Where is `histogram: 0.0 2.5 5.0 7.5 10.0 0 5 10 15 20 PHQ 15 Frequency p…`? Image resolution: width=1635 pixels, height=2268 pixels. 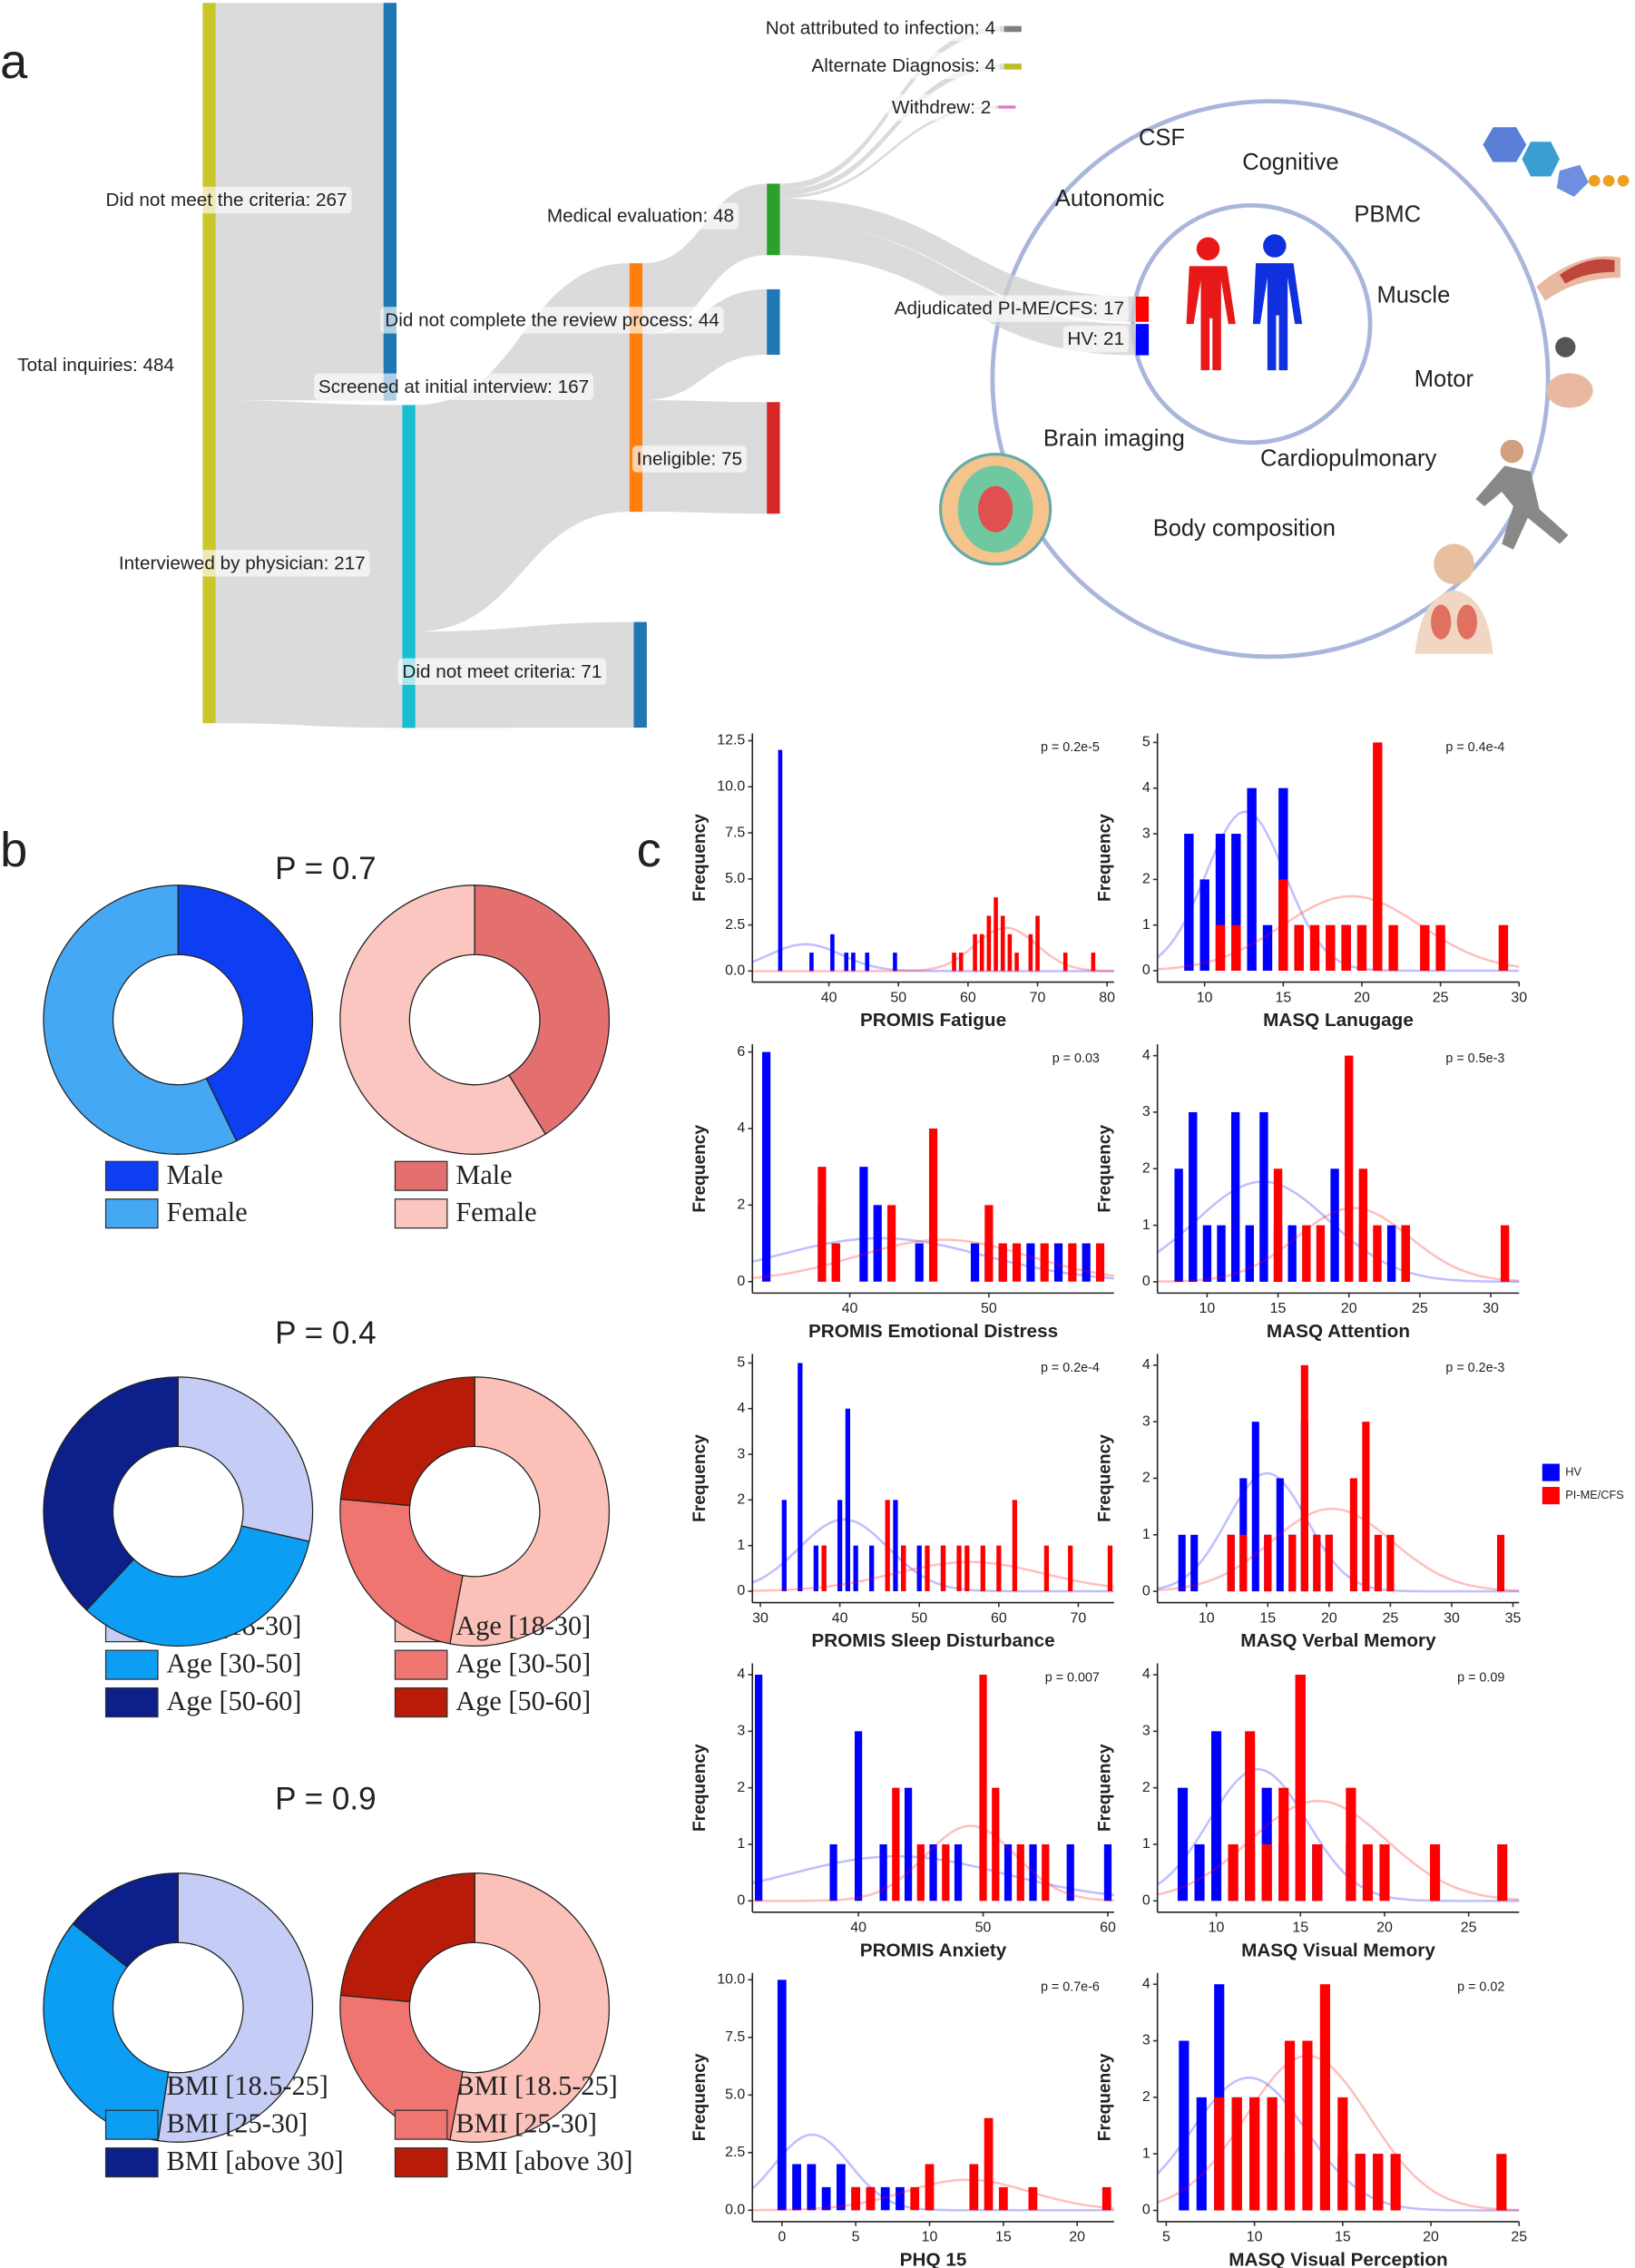 histogram: 0.0 2.5 5.0 7.5 10.0 0 5 10 15 20 PHQ 15 Frequency p… is located at coordinates (902, 2120).